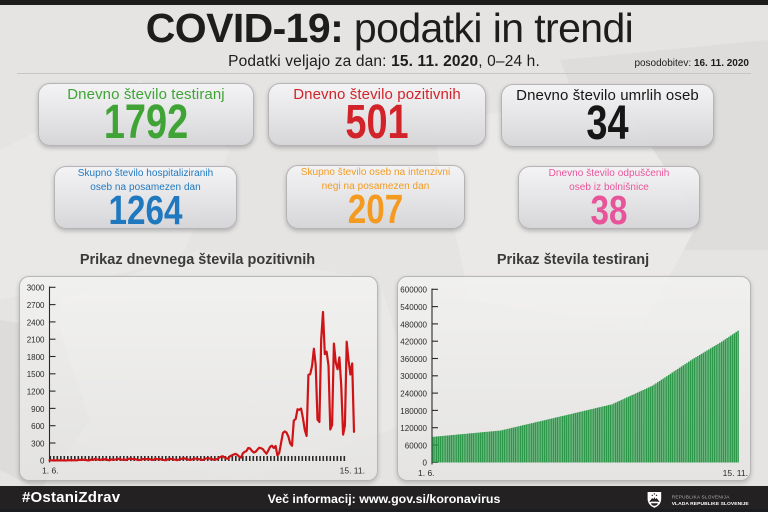 The image size is (768, 512). I want to click on svg-text: 1500, so click(36, 374).